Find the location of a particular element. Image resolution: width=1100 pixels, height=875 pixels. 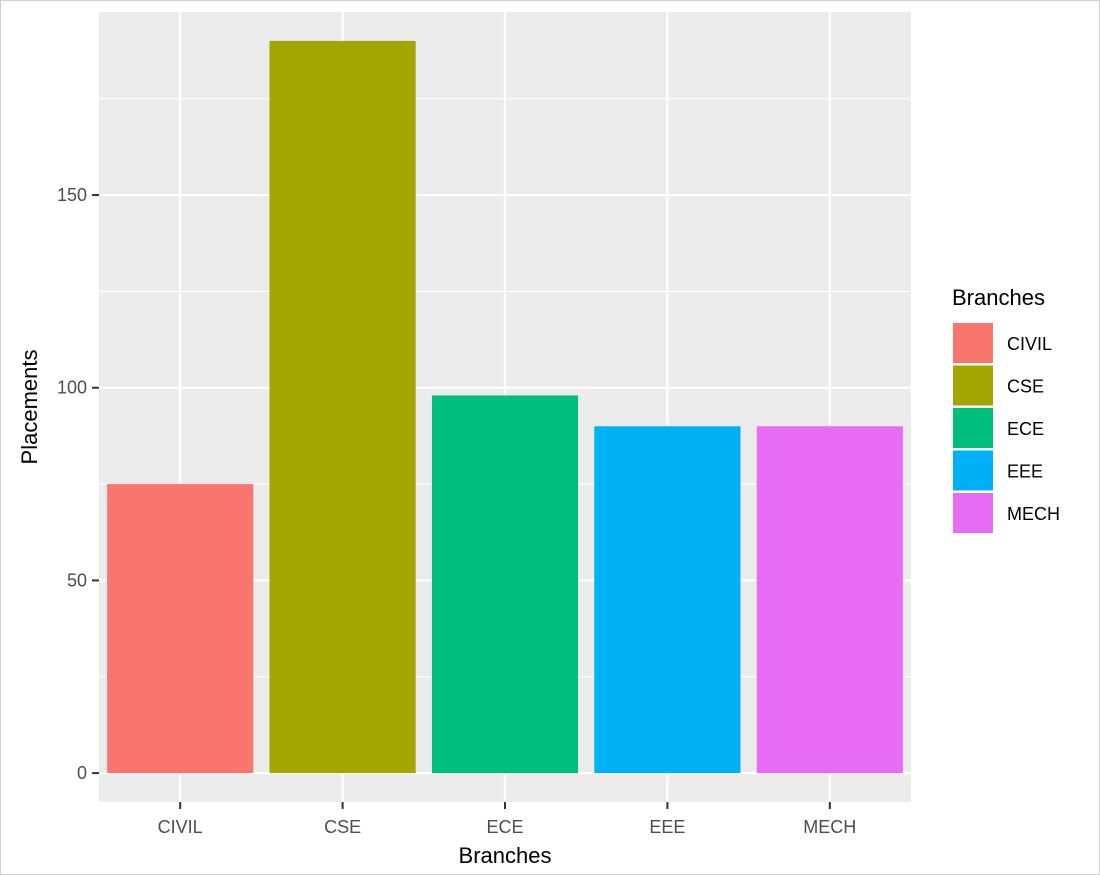

bar-eee is located at coordinates (667, 600).